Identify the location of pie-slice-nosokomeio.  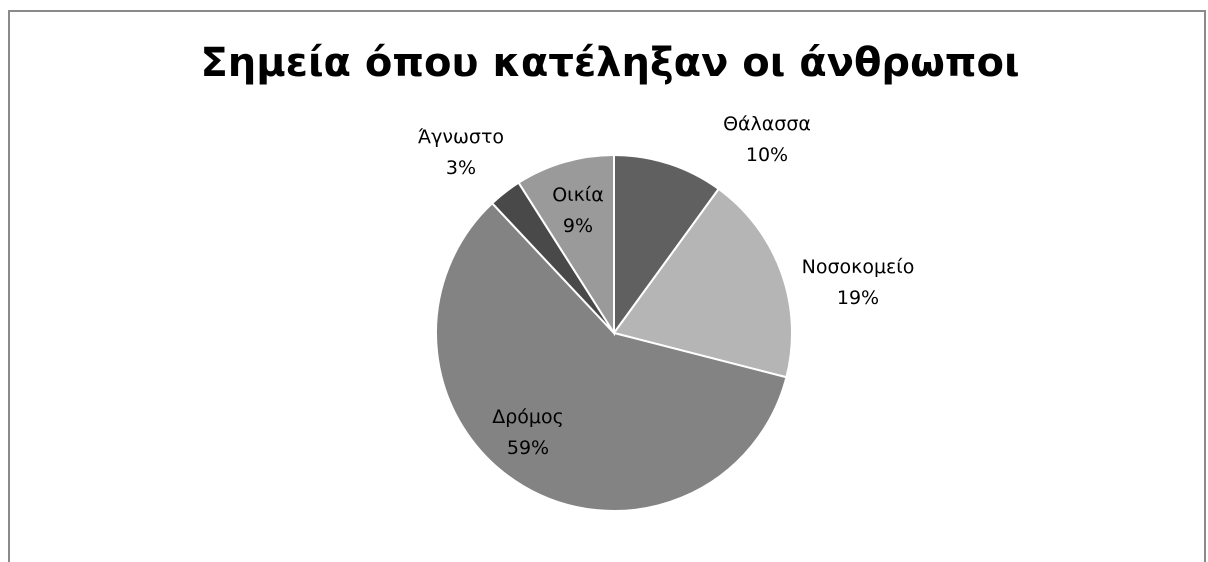
(702, 283).